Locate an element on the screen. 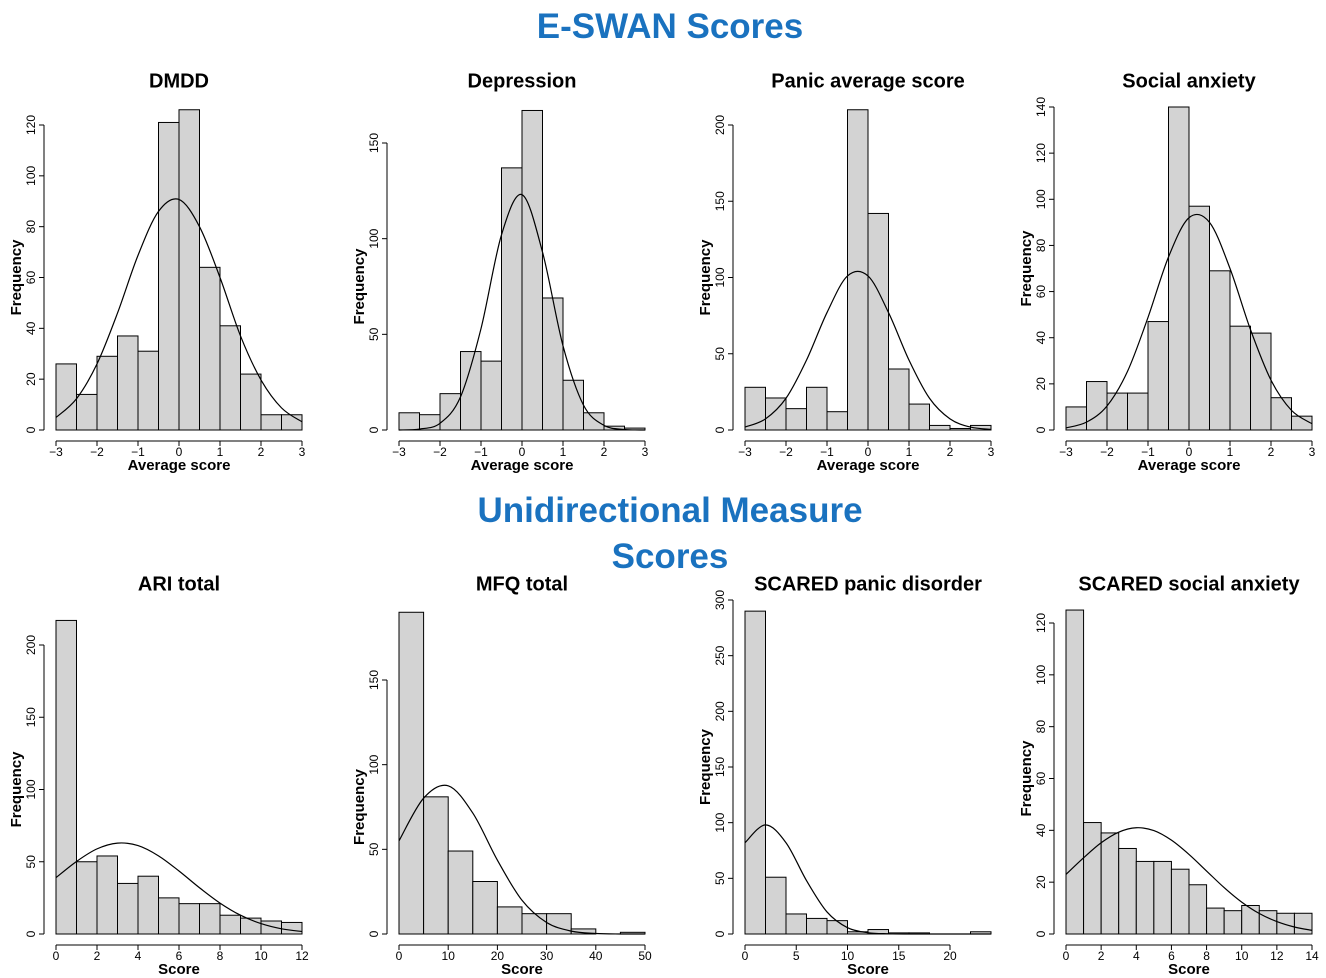  x-tick-label: −1 is located at coordinates (827, 452).